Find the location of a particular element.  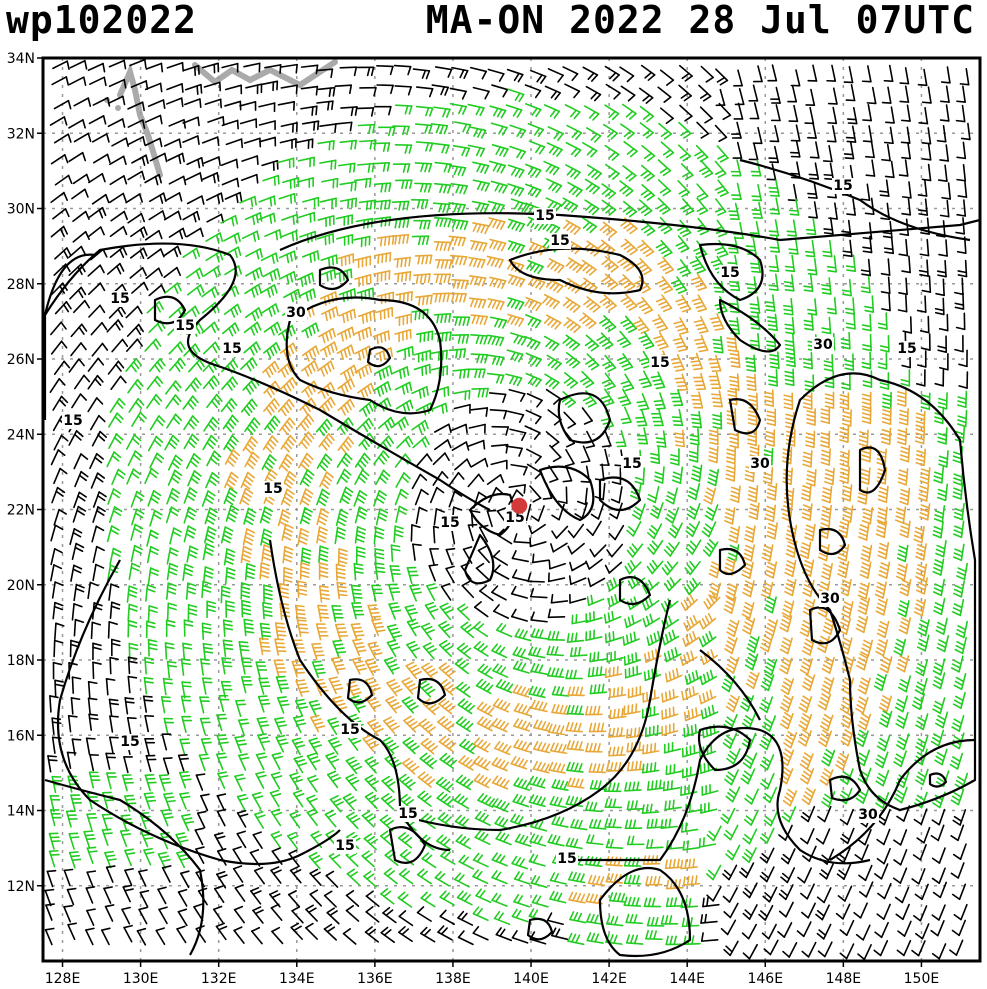

lat-tick-label: 26N is located at coordinates (21, 360).